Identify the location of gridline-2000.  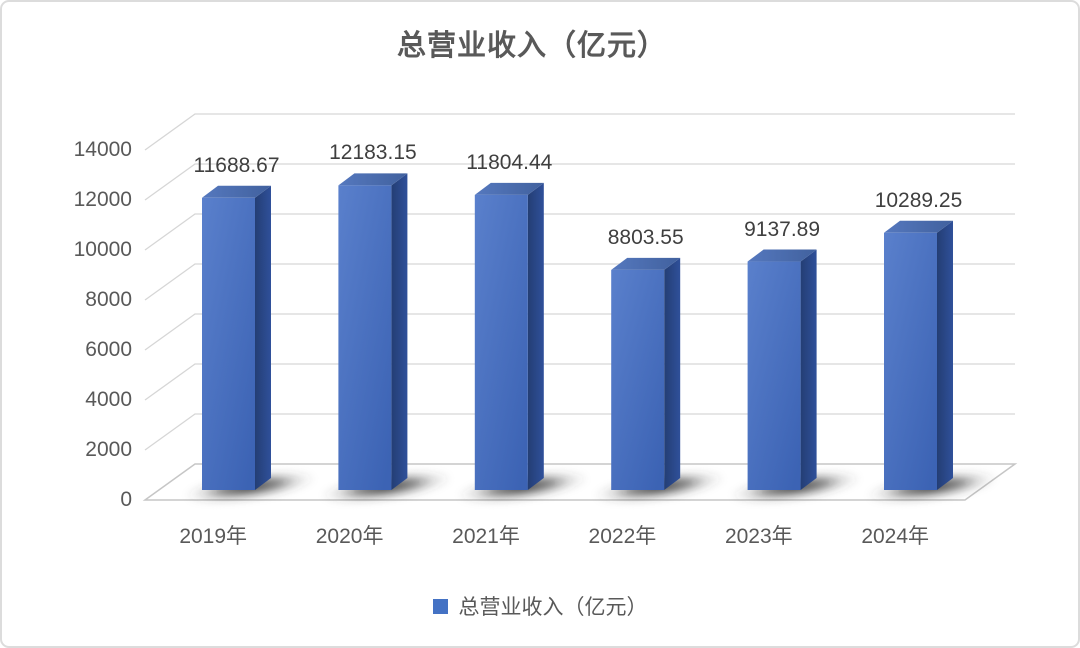
(579, 432).